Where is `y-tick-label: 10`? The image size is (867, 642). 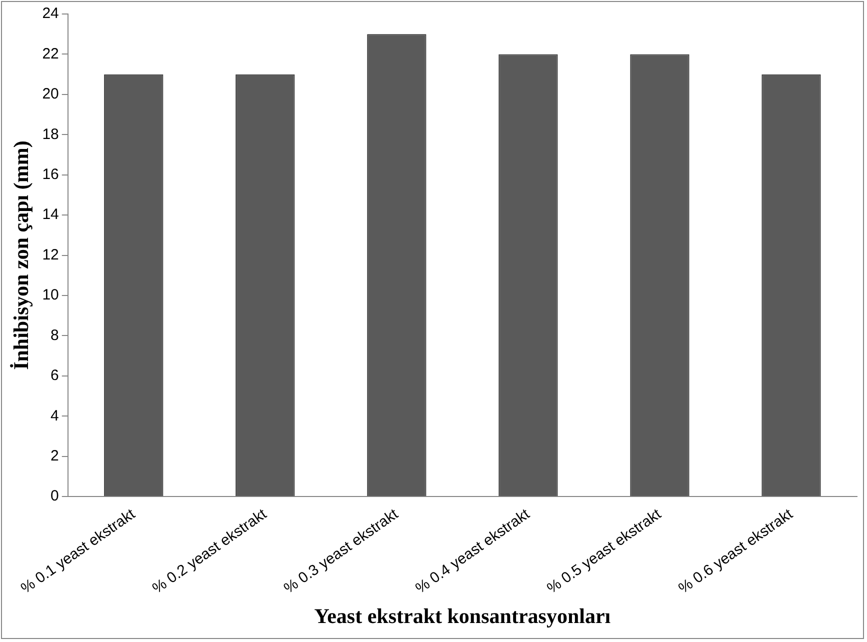 y-tick-label: 10 is located at coordinates (50, 295).